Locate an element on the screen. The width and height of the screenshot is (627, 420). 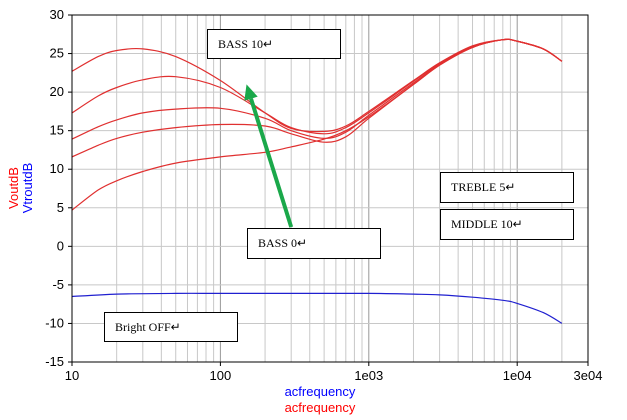
annotation-bass-0: BASS 0↵ is located at coordinates (314, 243).